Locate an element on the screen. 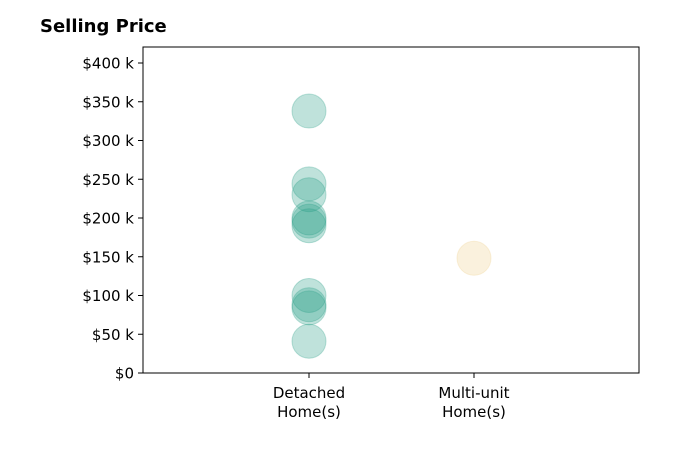 This screenshot has width=679, height=462. y-tick-label: $250 k is located at coordinates (108, 180).